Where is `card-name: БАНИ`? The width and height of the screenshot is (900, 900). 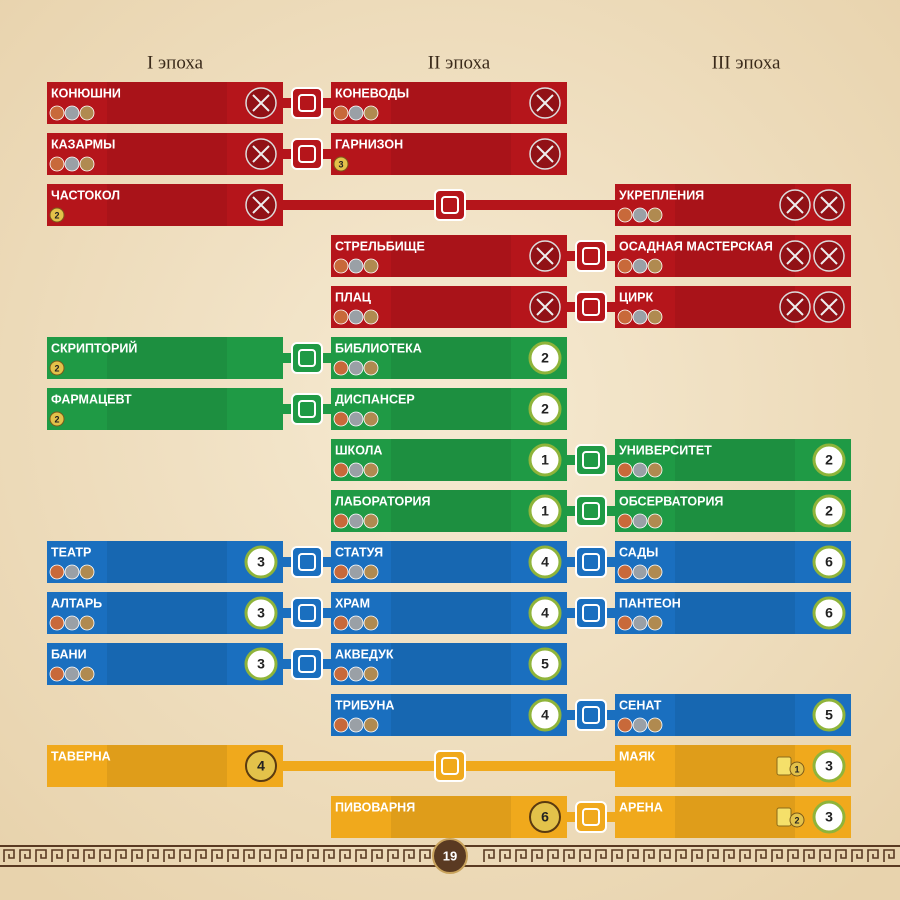
card-name: БАНИ is located at coordinates (69, 654).